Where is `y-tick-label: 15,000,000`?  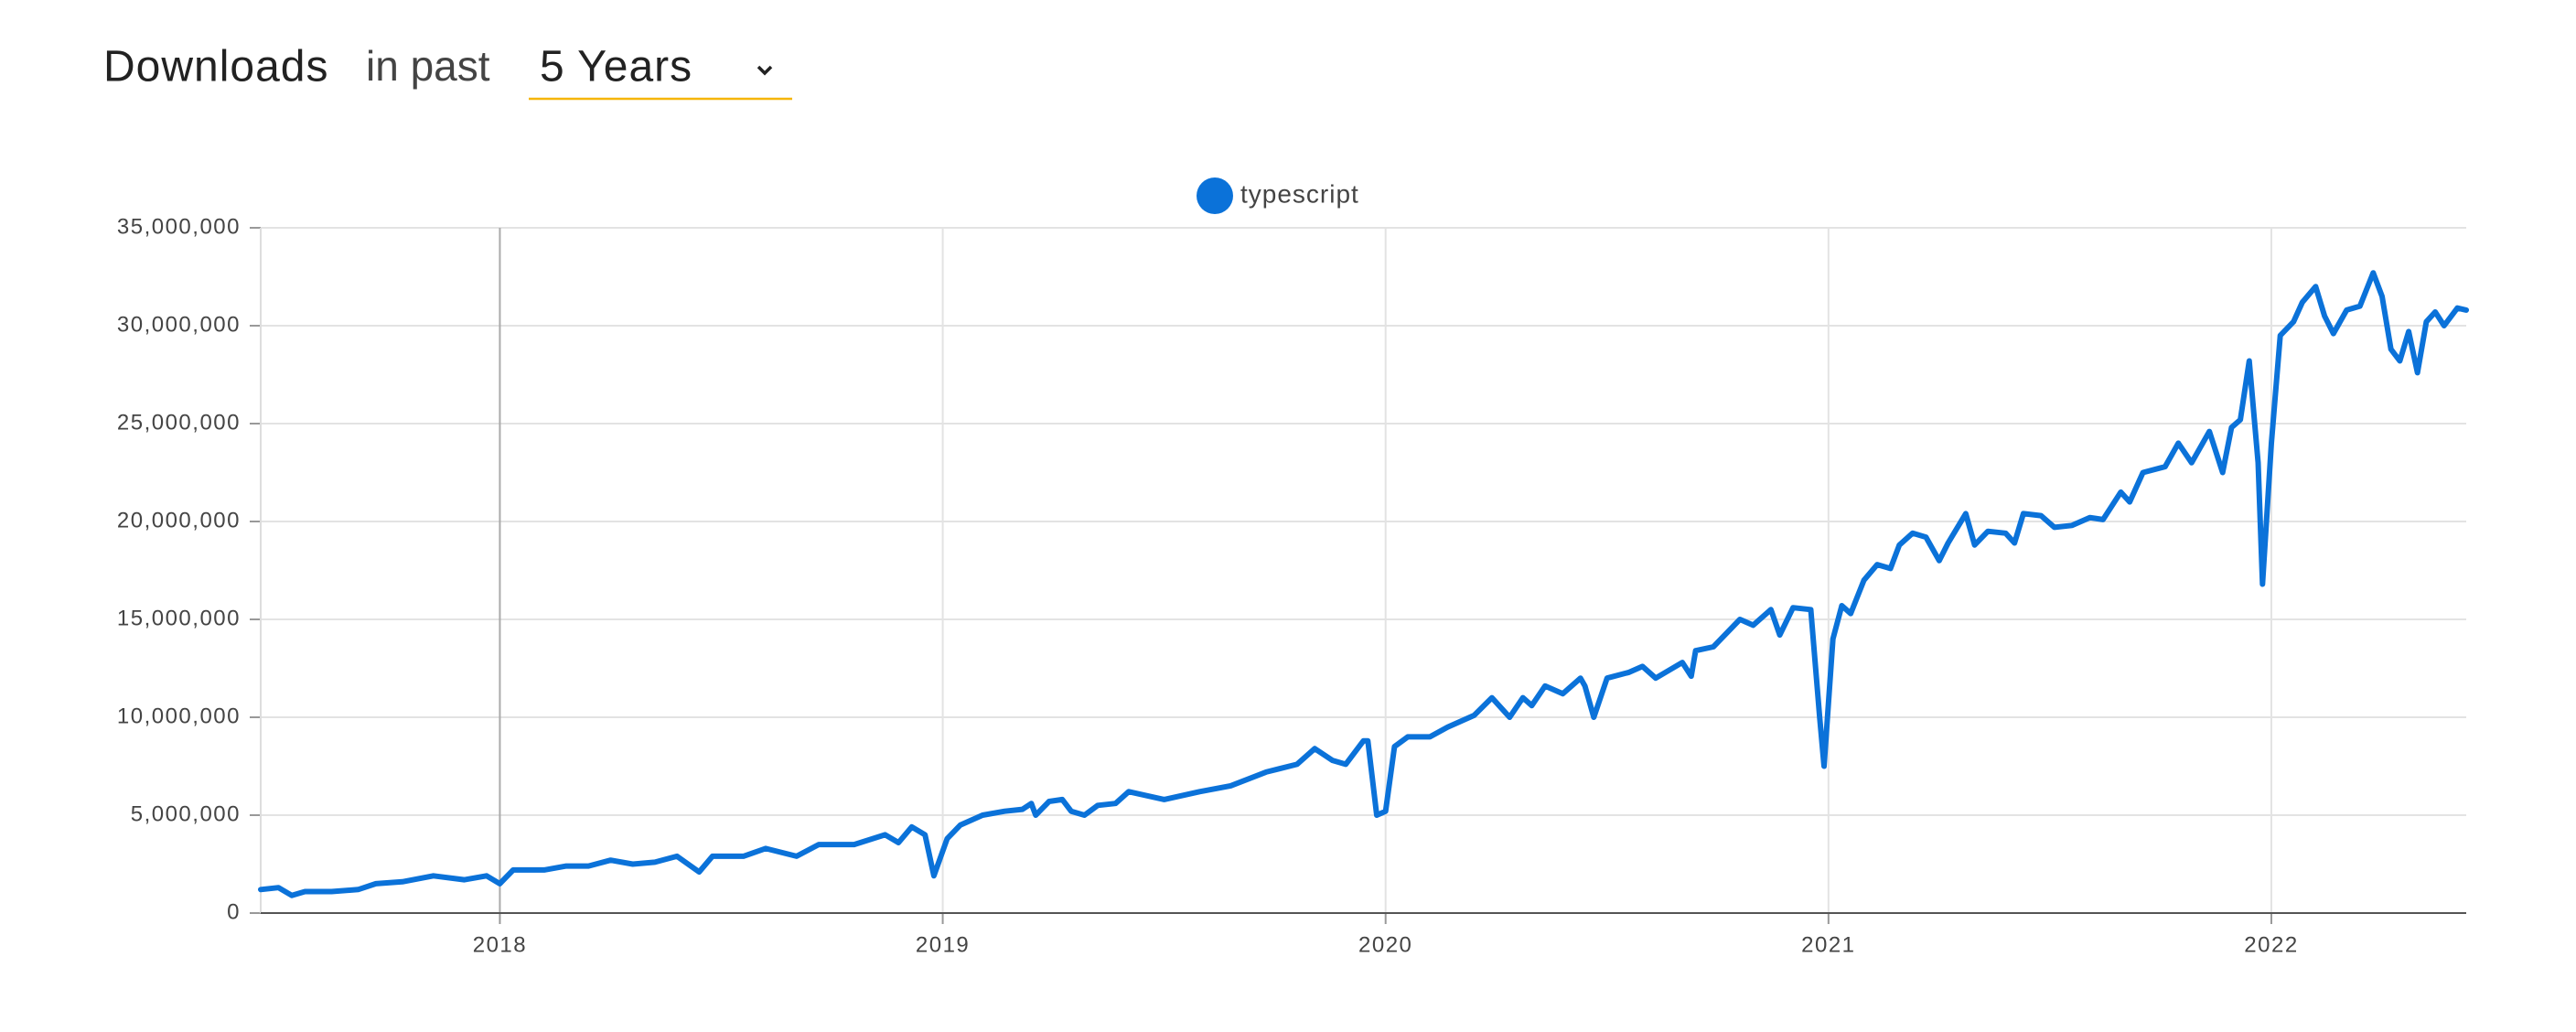
y-tick-label: 15,000,000 is located at coordinates (179, 618).